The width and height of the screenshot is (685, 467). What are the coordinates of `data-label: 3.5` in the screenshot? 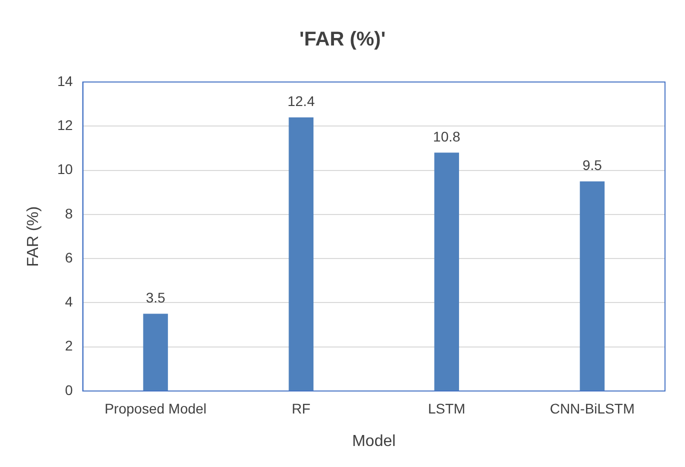 It's located at (156, 298).